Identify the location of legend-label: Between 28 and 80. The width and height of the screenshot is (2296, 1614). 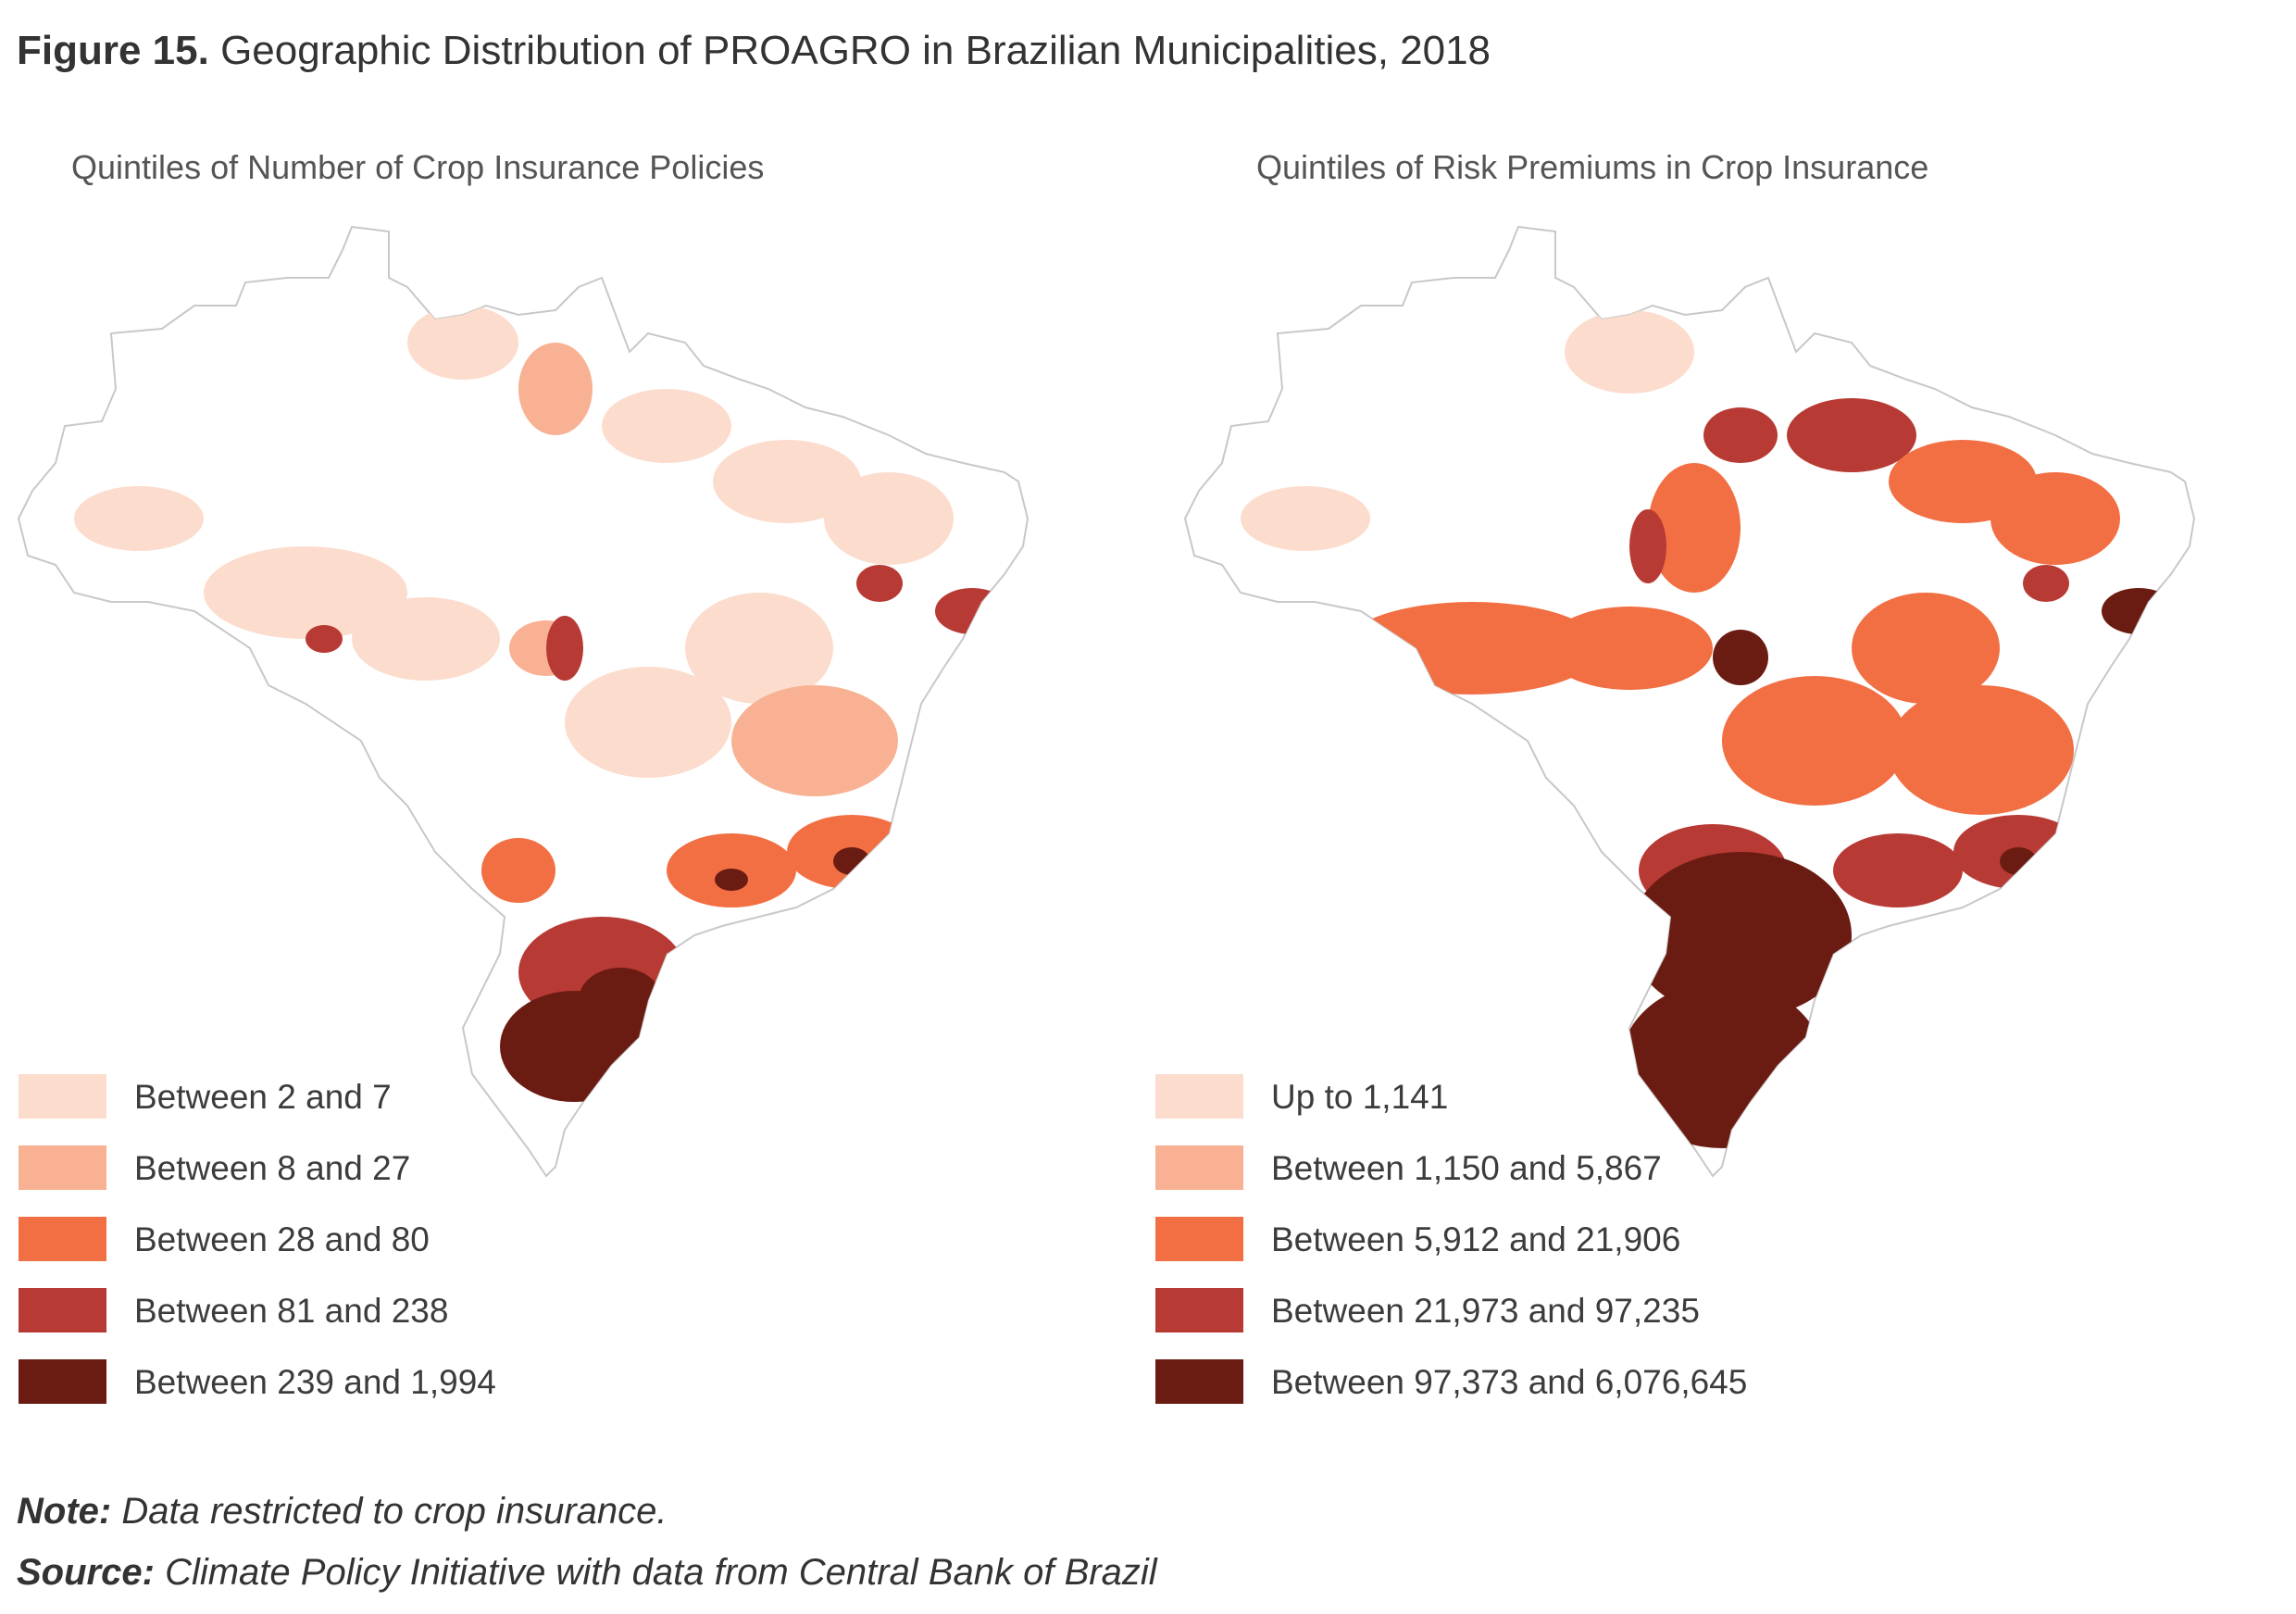
(282, 1239).